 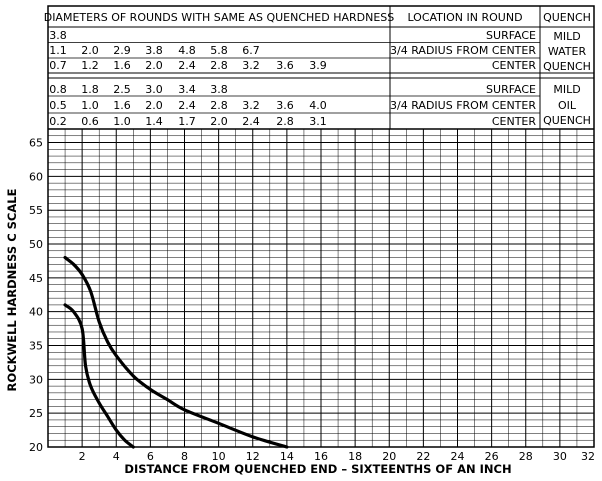 I want to click on x-tick-label: 24, so click(x=458, y=456).